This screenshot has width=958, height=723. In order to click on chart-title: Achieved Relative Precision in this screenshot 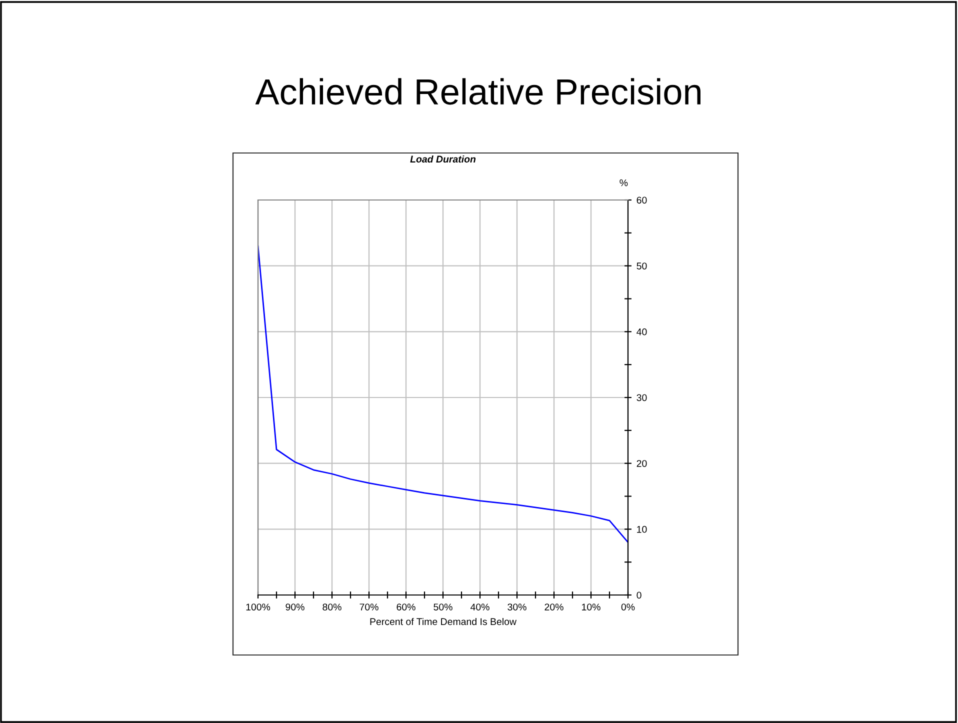, I will do `click(477, 91)`.